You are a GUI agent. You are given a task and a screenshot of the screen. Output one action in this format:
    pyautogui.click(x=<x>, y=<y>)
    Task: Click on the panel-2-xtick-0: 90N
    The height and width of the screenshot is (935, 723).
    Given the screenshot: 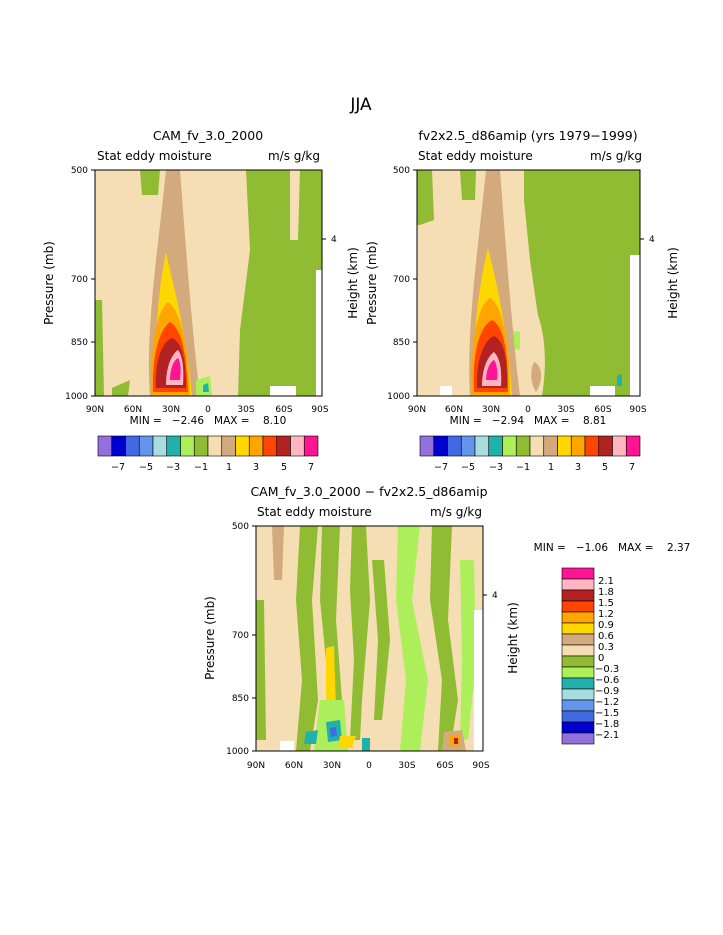 What is the action you would take?
    pyautogui.click(x=417, y=410)
    